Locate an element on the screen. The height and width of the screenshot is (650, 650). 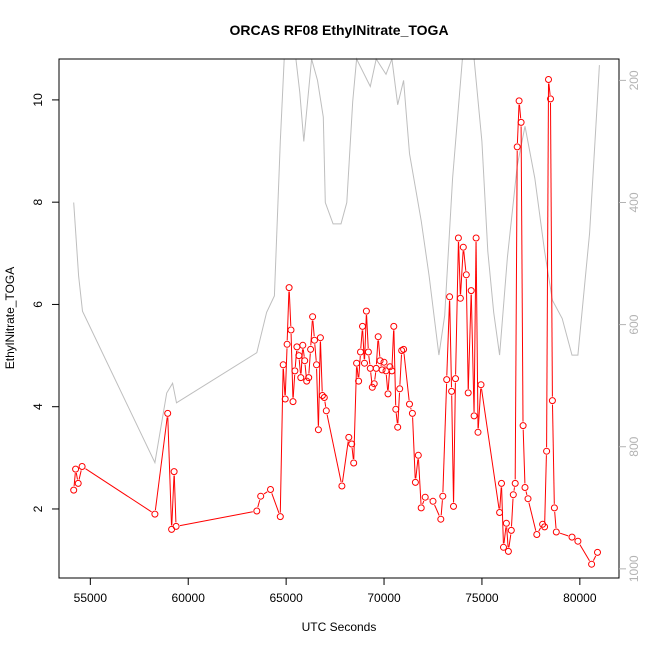
x-tick-label: 70000 is located at coordinates (384, 598).